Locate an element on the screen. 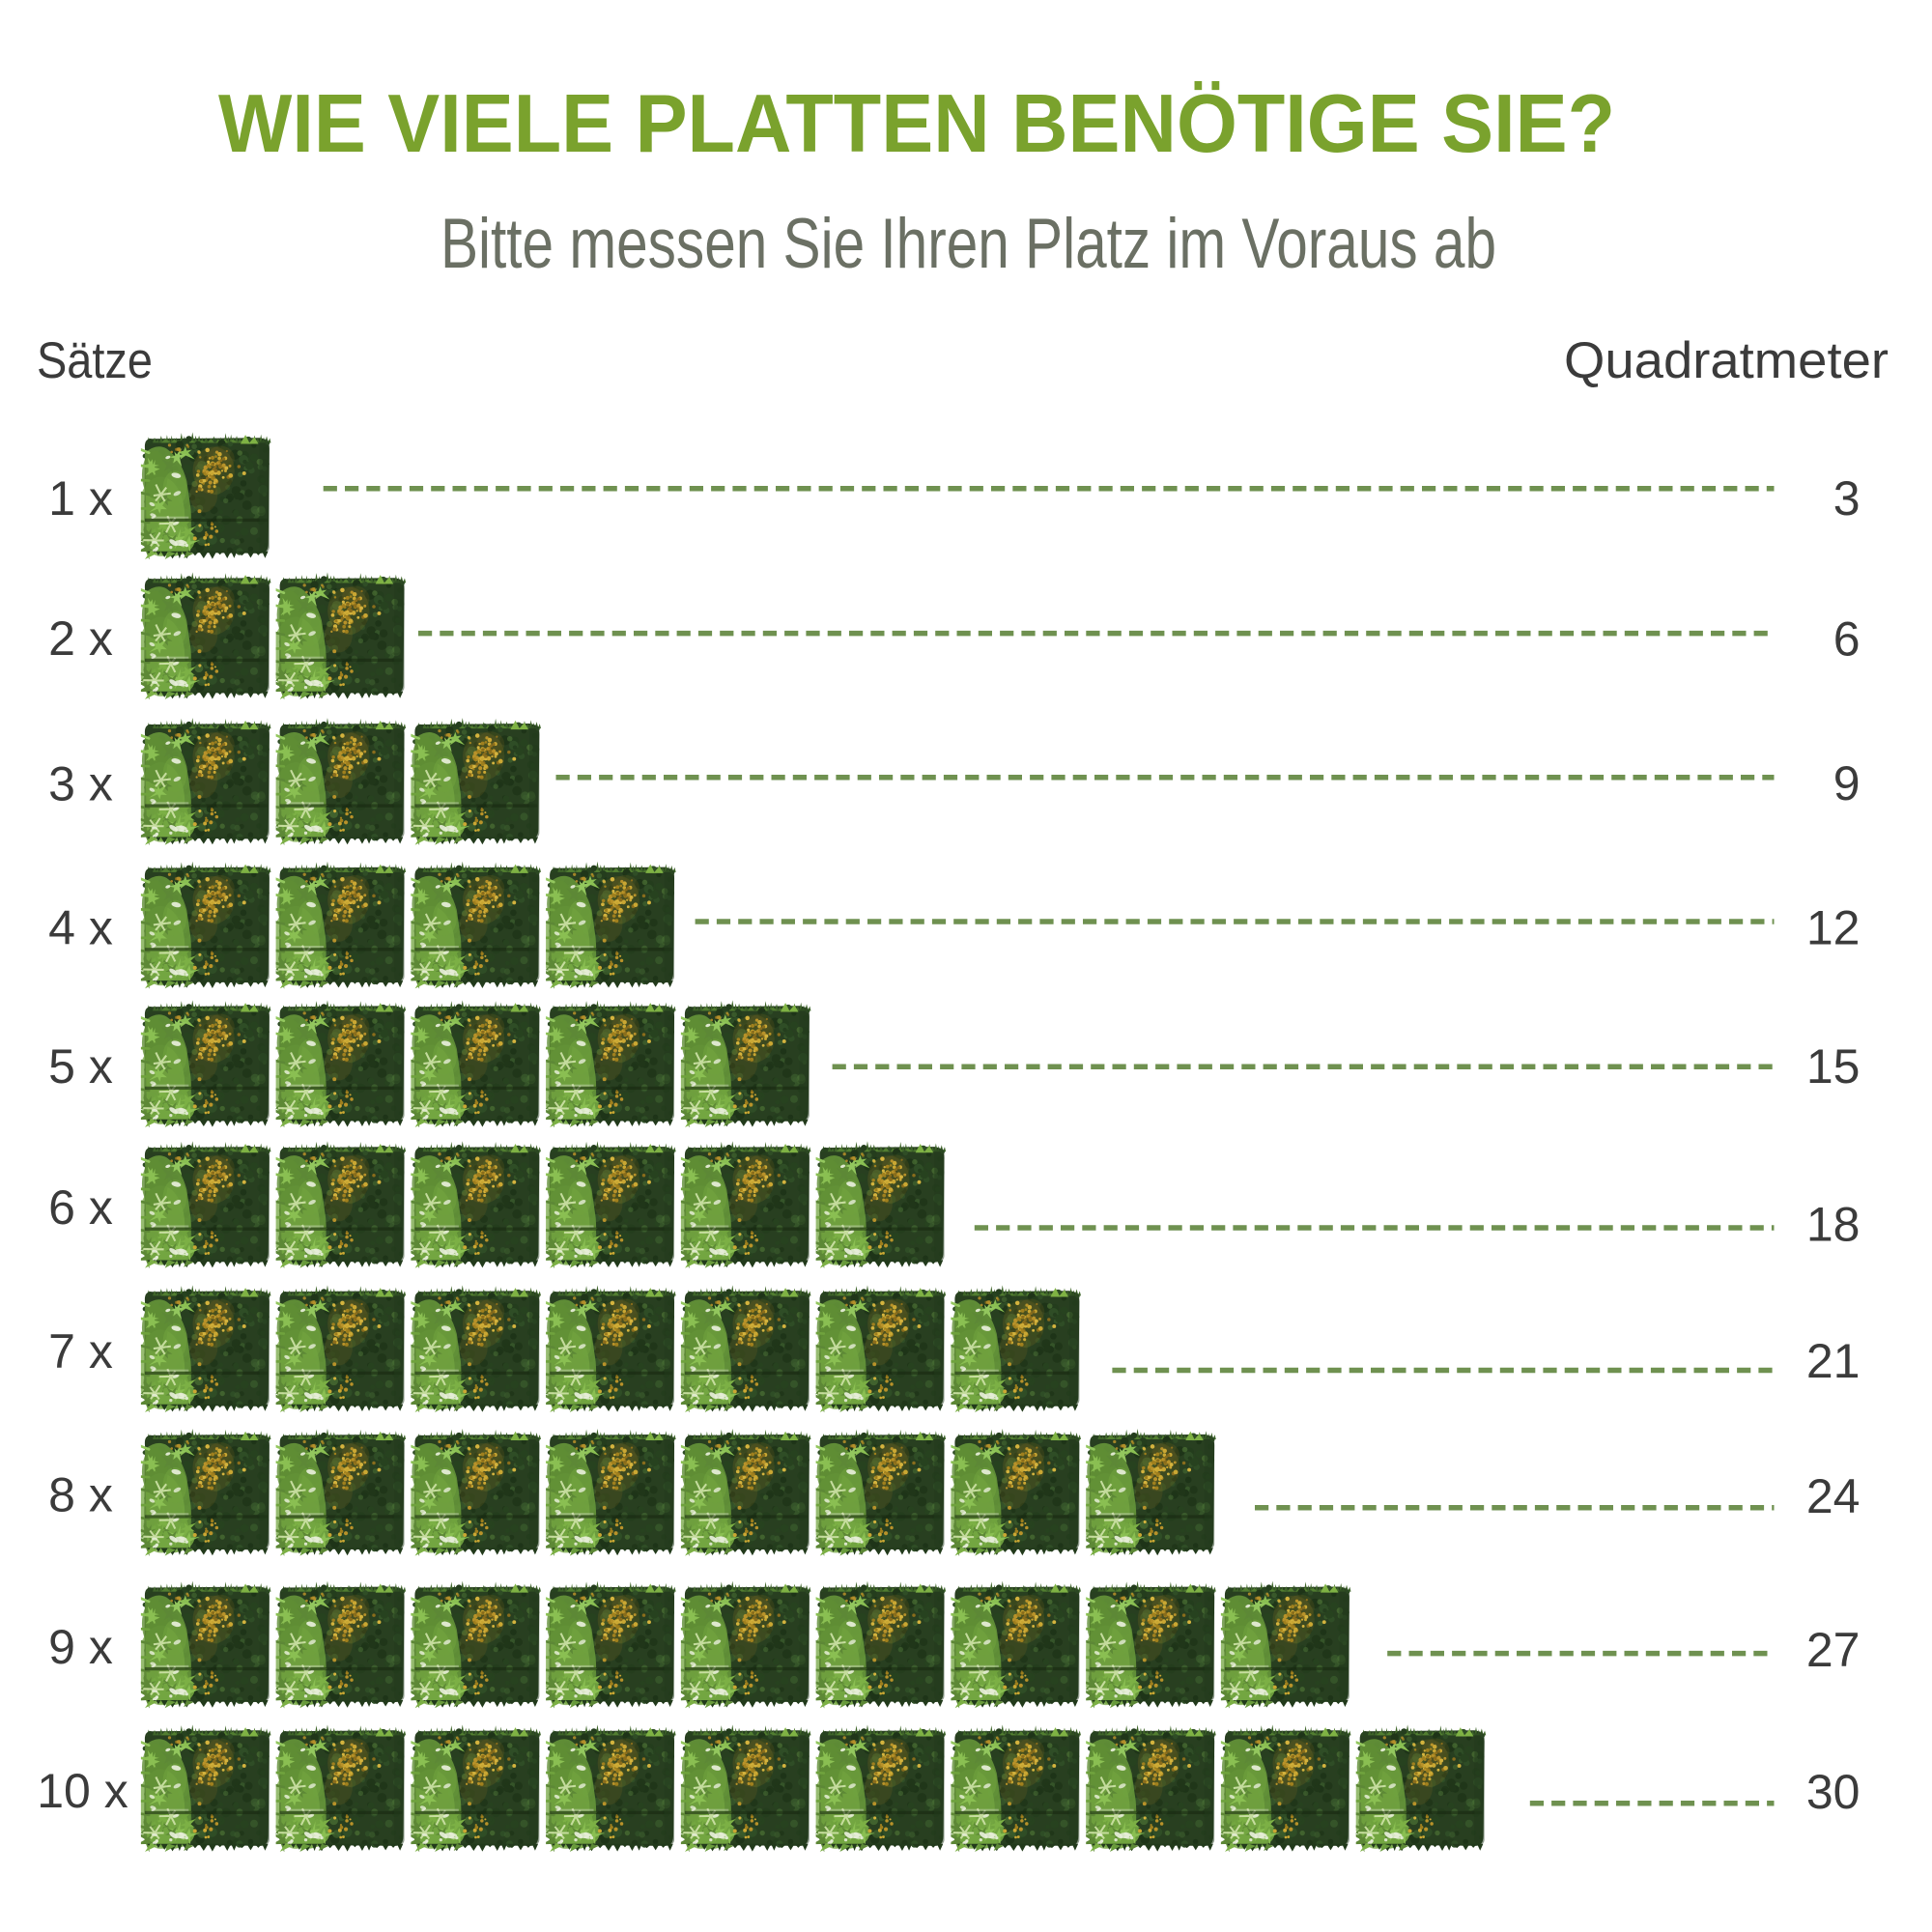  svg-text: 3 is located at coordinates (1847, 498).